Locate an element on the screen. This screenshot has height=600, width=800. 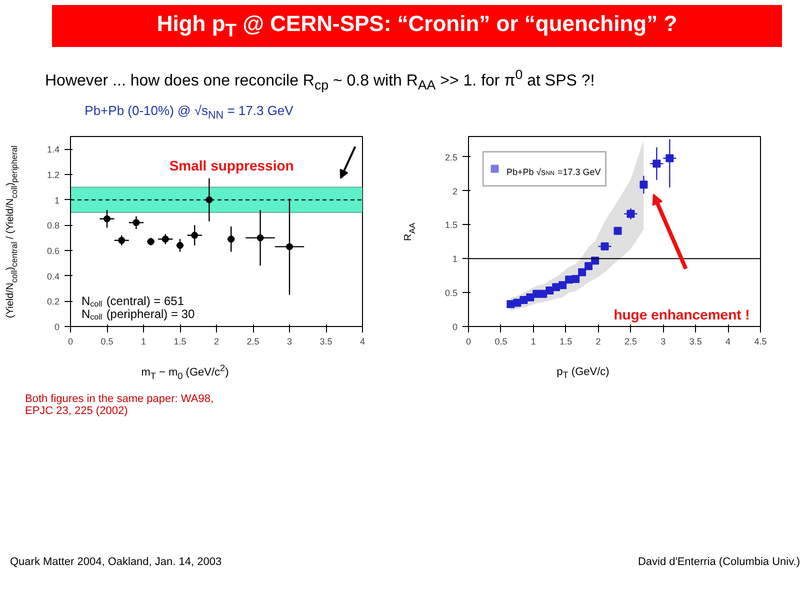
annotation: huge enhancement ! is located at coordinates (682, 314).